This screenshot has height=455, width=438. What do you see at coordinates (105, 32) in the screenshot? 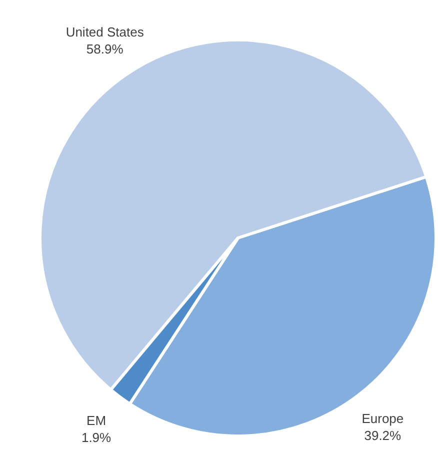
I see `slice-label: United States` at bounding box center [105, 32].